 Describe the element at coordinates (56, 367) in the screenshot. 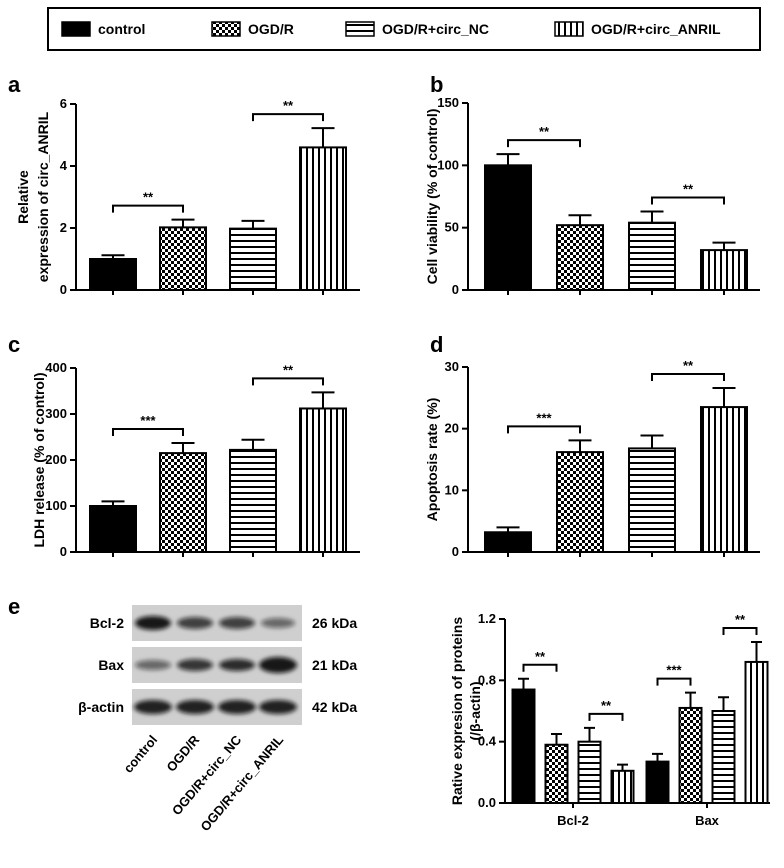

I see `y-tick-label: 400` at that location.